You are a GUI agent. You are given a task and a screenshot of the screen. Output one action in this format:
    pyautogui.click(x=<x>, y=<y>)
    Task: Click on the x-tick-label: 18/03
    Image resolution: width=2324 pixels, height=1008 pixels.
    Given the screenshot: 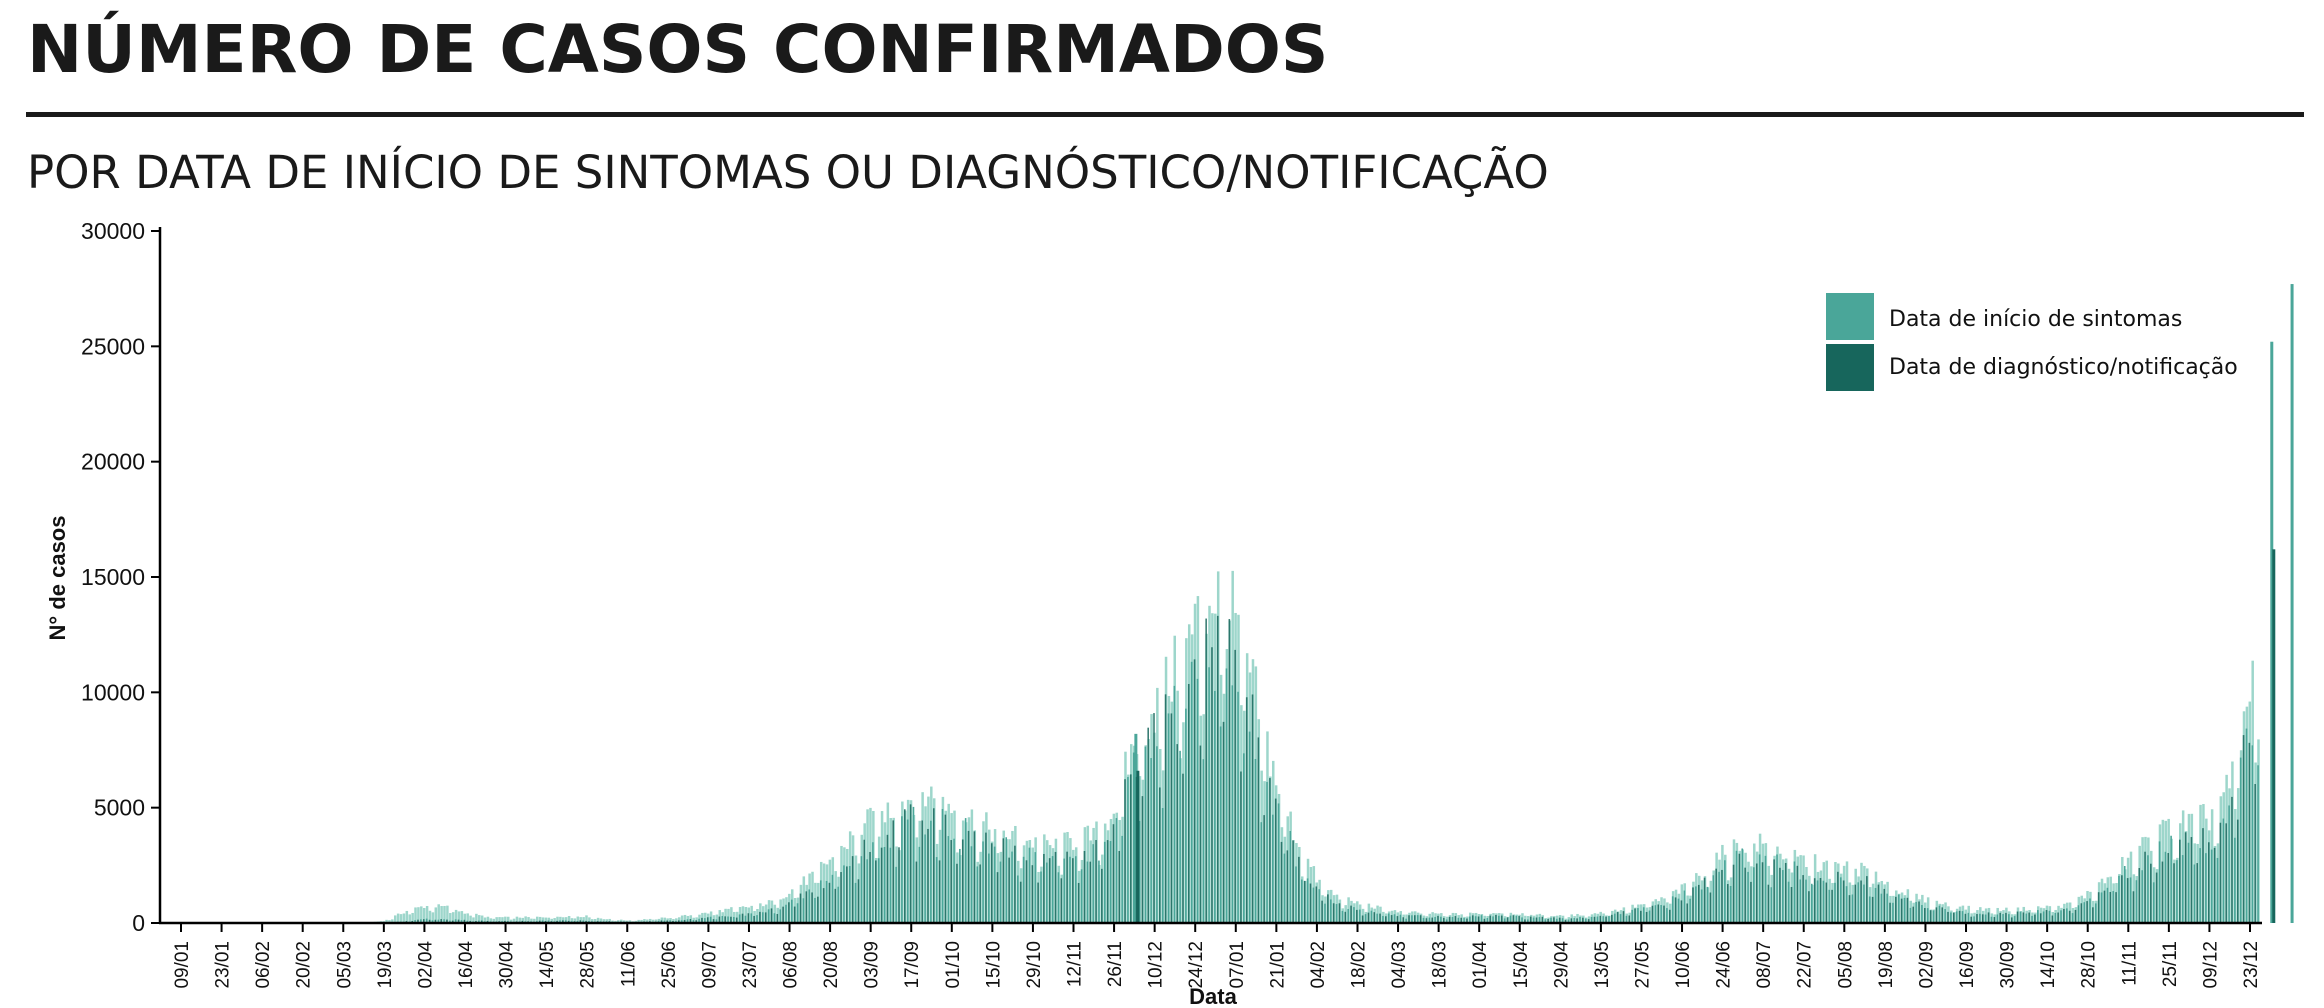 What is the action you would take?
    pyautogui.click(x=1440, y=965)
    